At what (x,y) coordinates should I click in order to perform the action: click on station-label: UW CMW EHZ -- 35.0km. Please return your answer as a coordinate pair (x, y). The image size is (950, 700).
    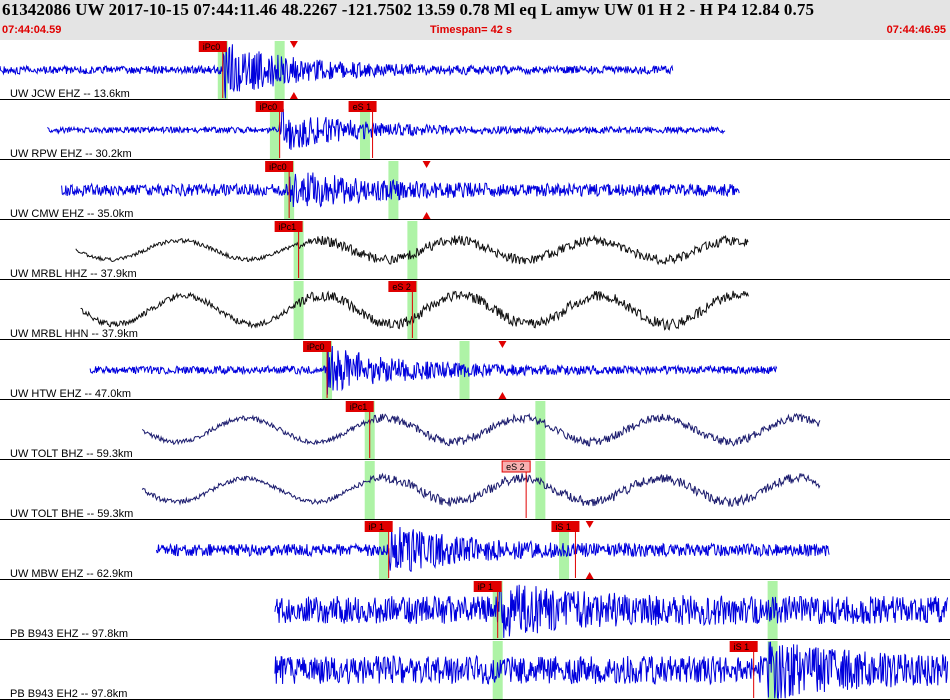
    Looking at the image, I should click on (71, 214).